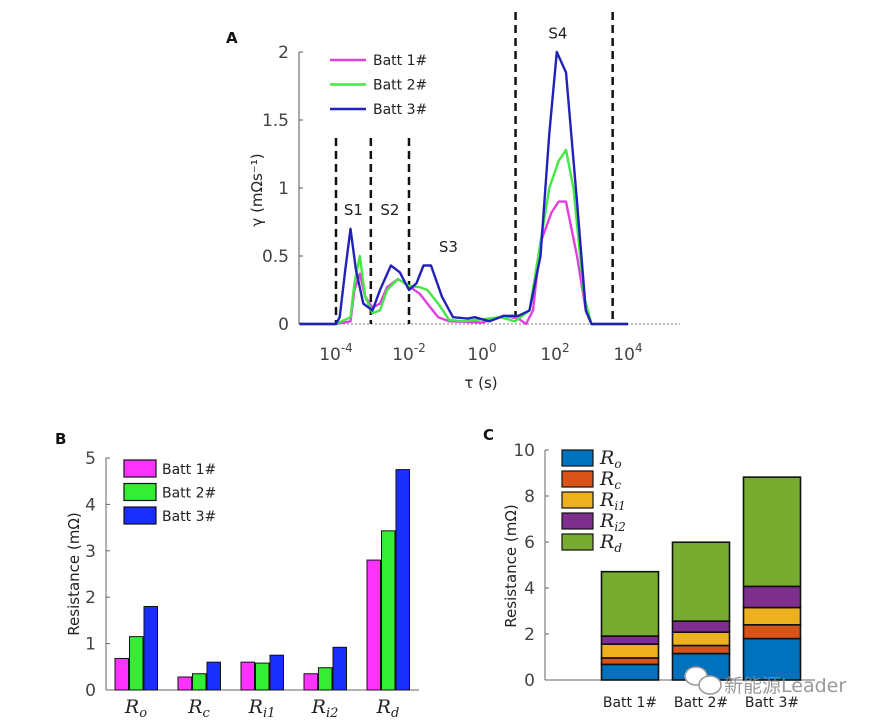  I want to click on y-tick-label-b: 2, so click(90, 598).